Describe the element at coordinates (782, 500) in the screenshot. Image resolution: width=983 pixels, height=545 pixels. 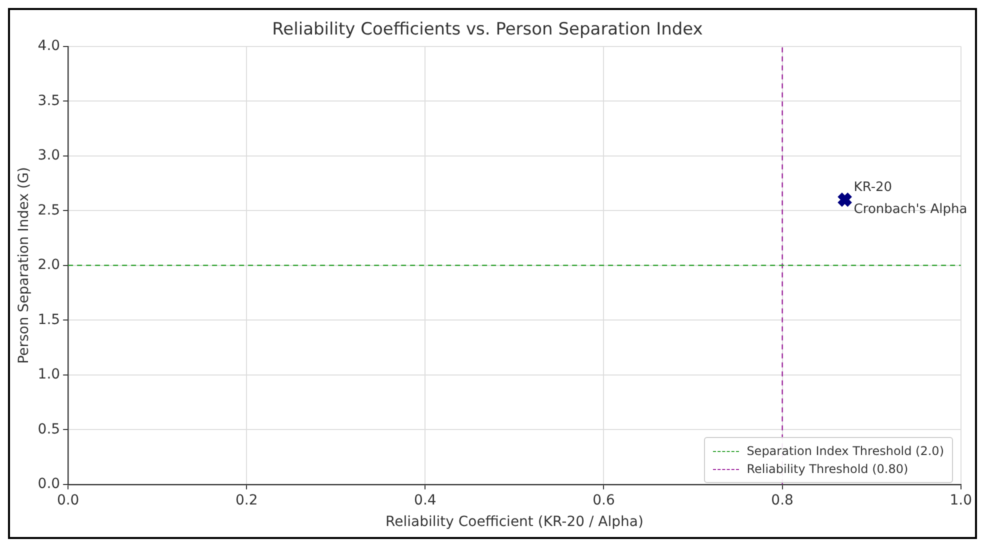
I see `x-tick-label: 0.8` at that location.